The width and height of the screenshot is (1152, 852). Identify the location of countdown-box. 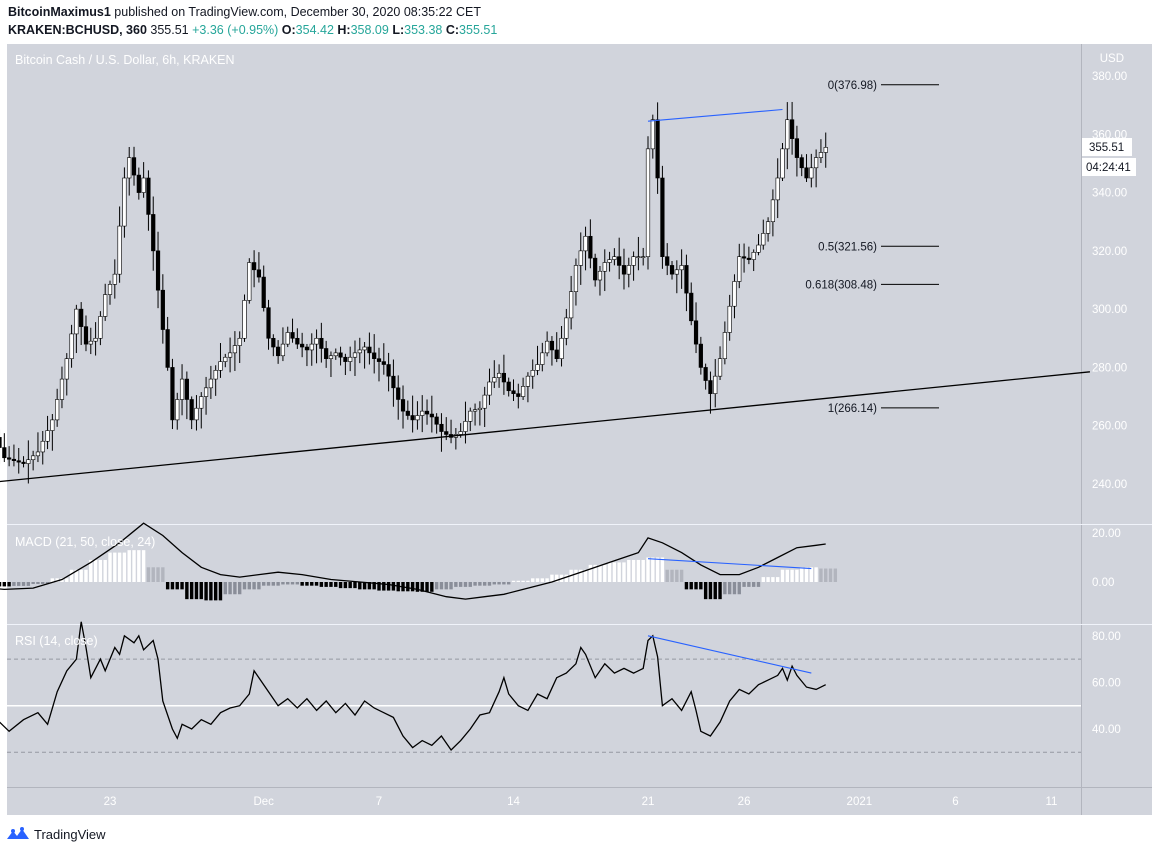
(1109, 167).